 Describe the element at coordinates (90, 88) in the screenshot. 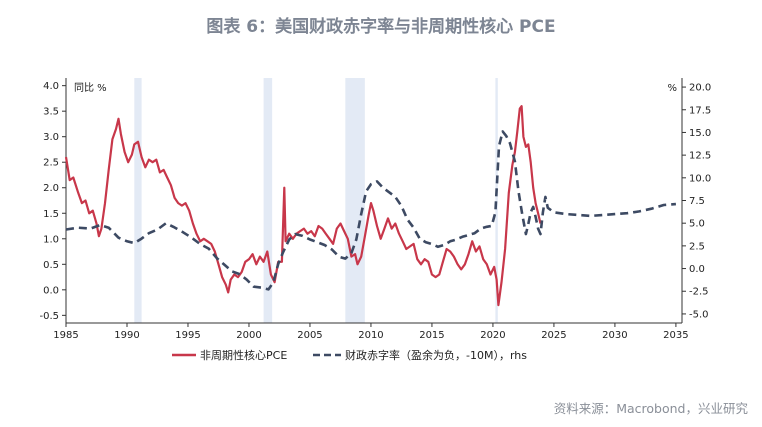

I see `left-axis-unit: 同比 %` at that location.